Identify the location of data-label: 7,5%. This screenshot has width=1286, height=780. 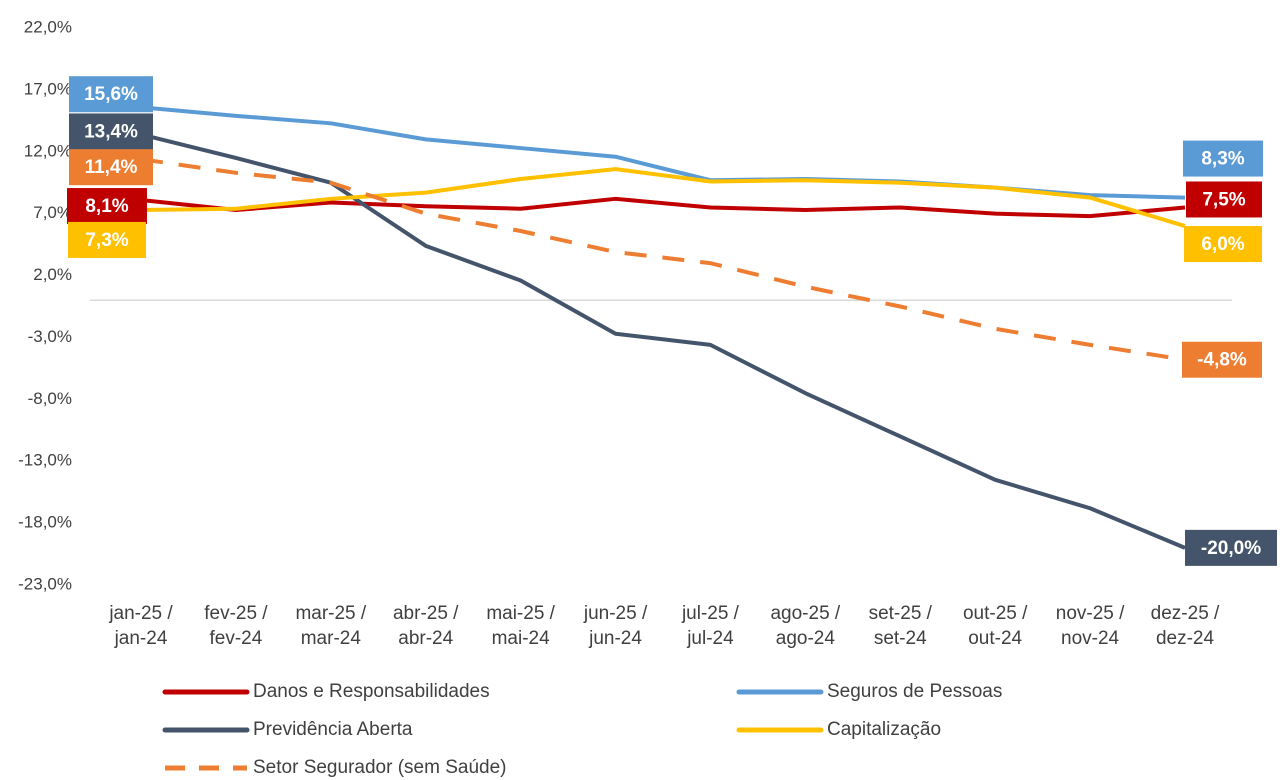
(1223, 199).